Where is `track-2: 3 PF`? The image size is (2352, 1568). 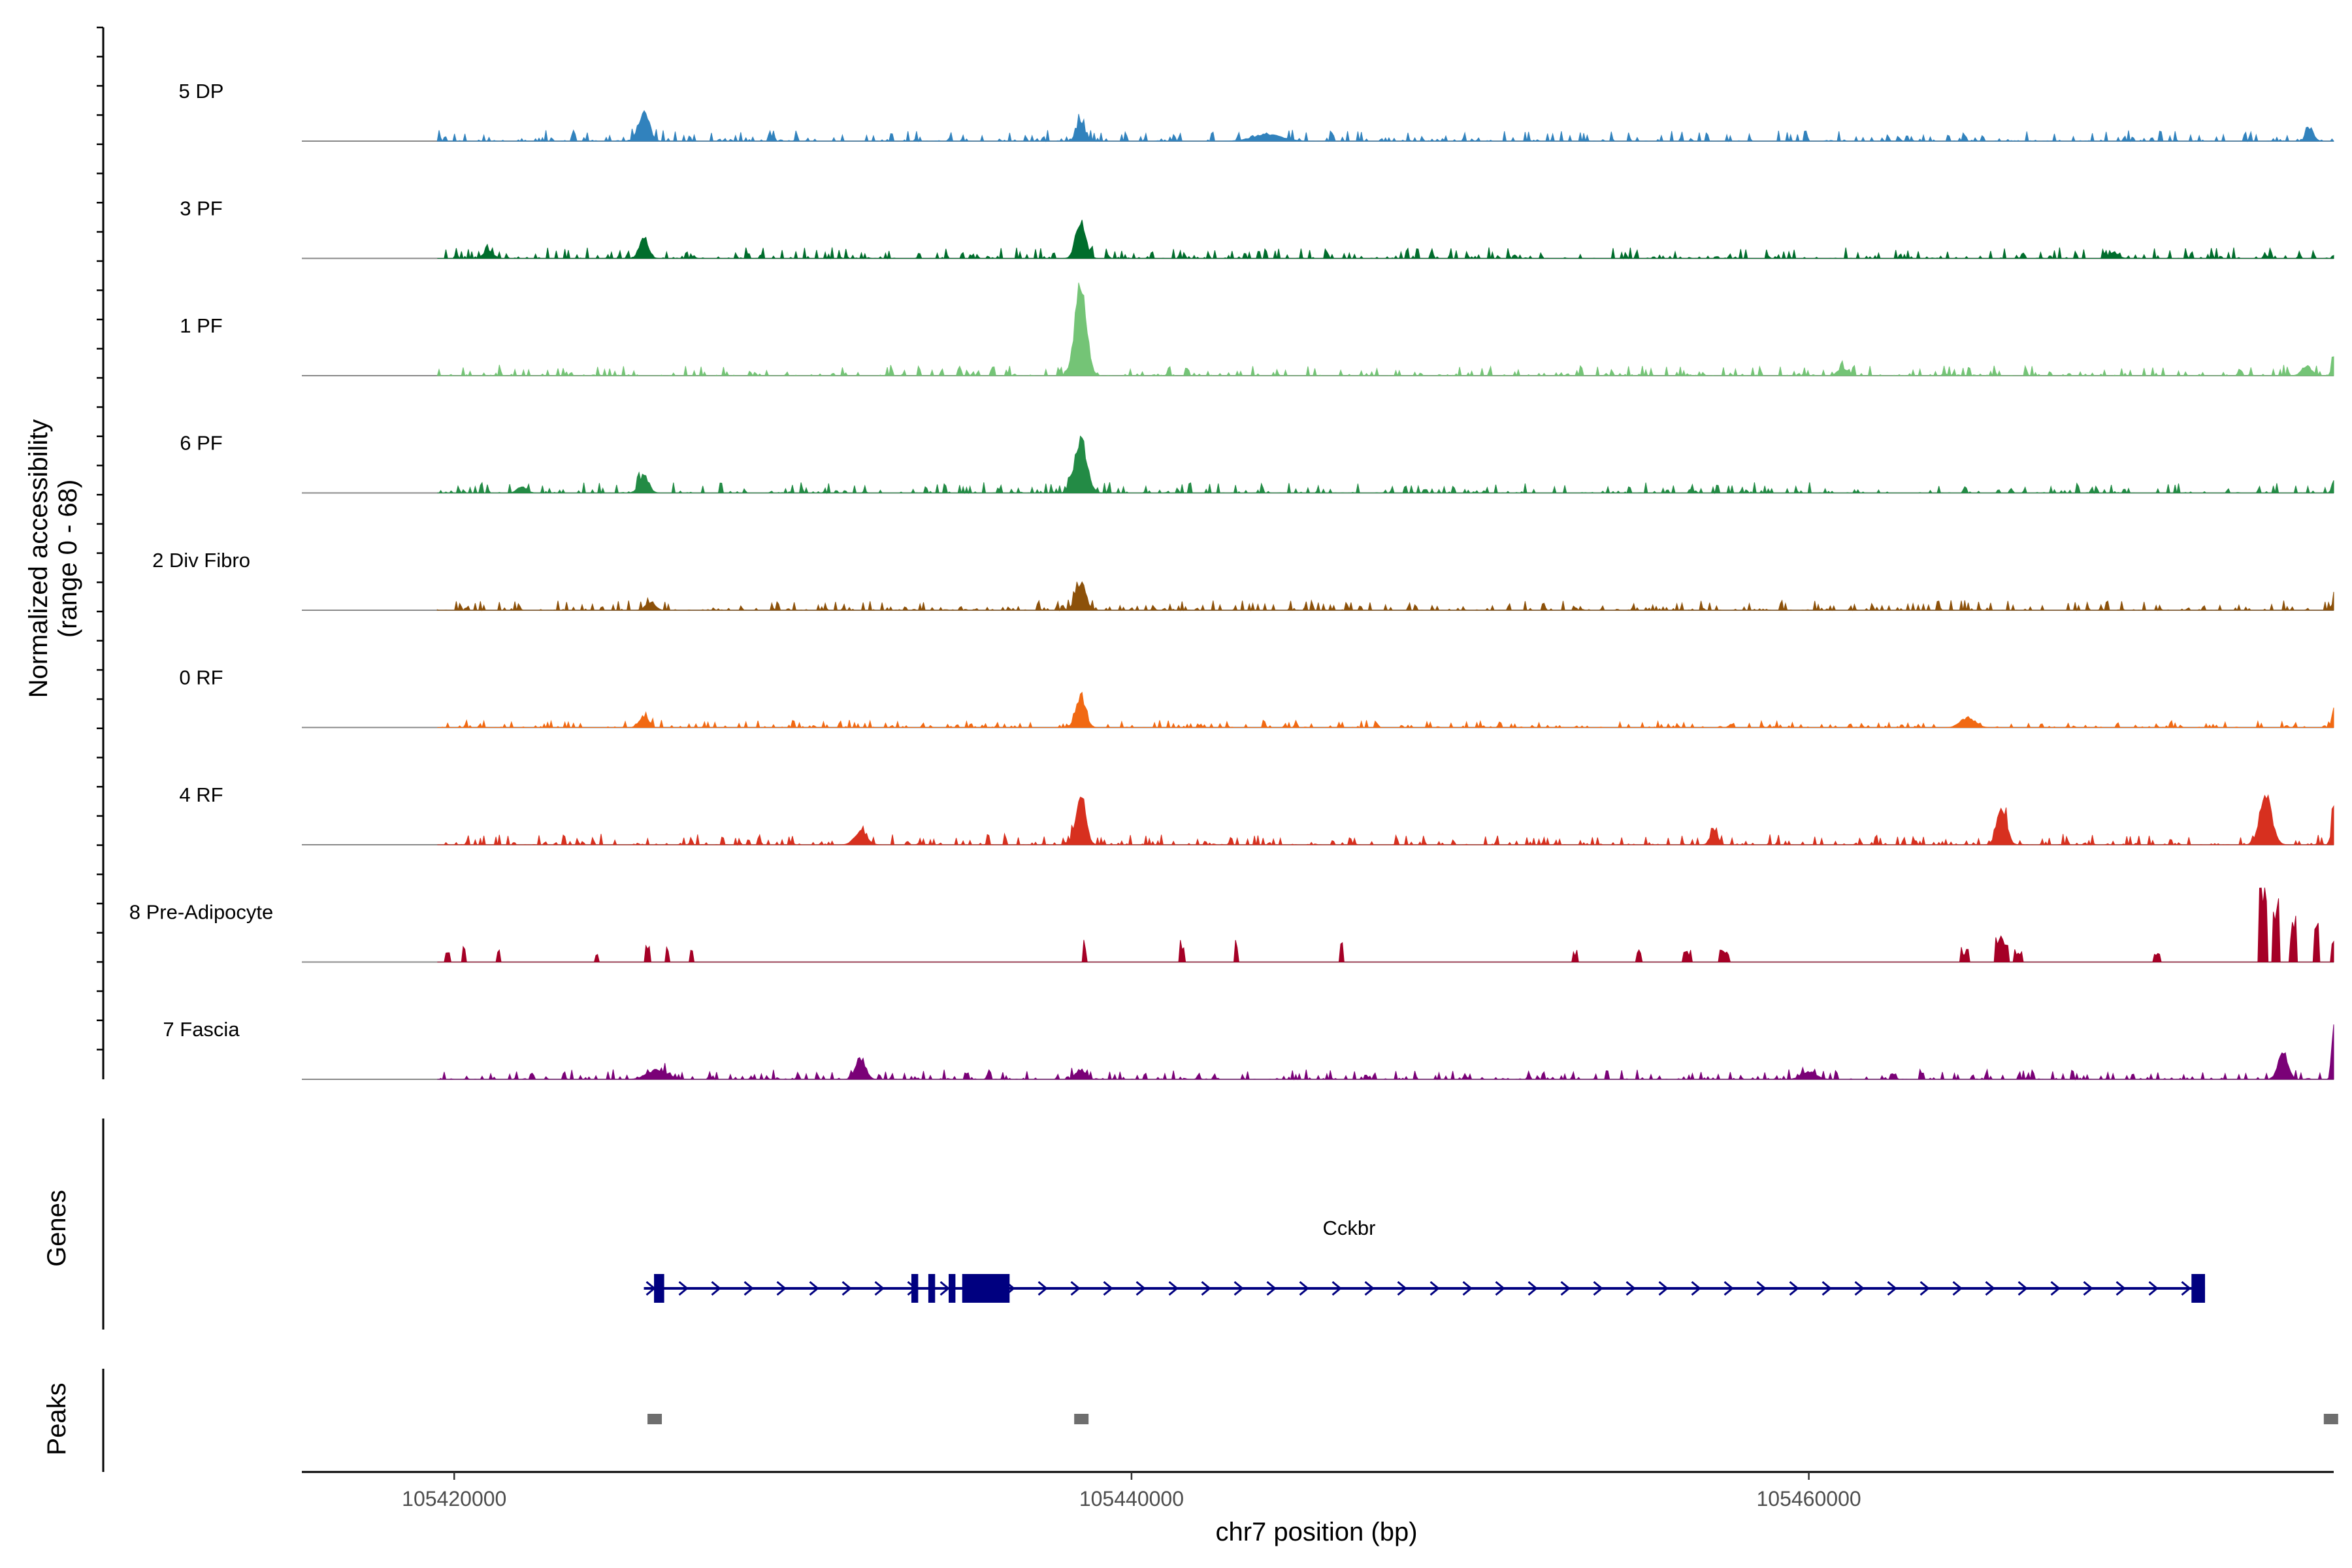 track-2: 3 PF is located at coordinates (1257, 228).